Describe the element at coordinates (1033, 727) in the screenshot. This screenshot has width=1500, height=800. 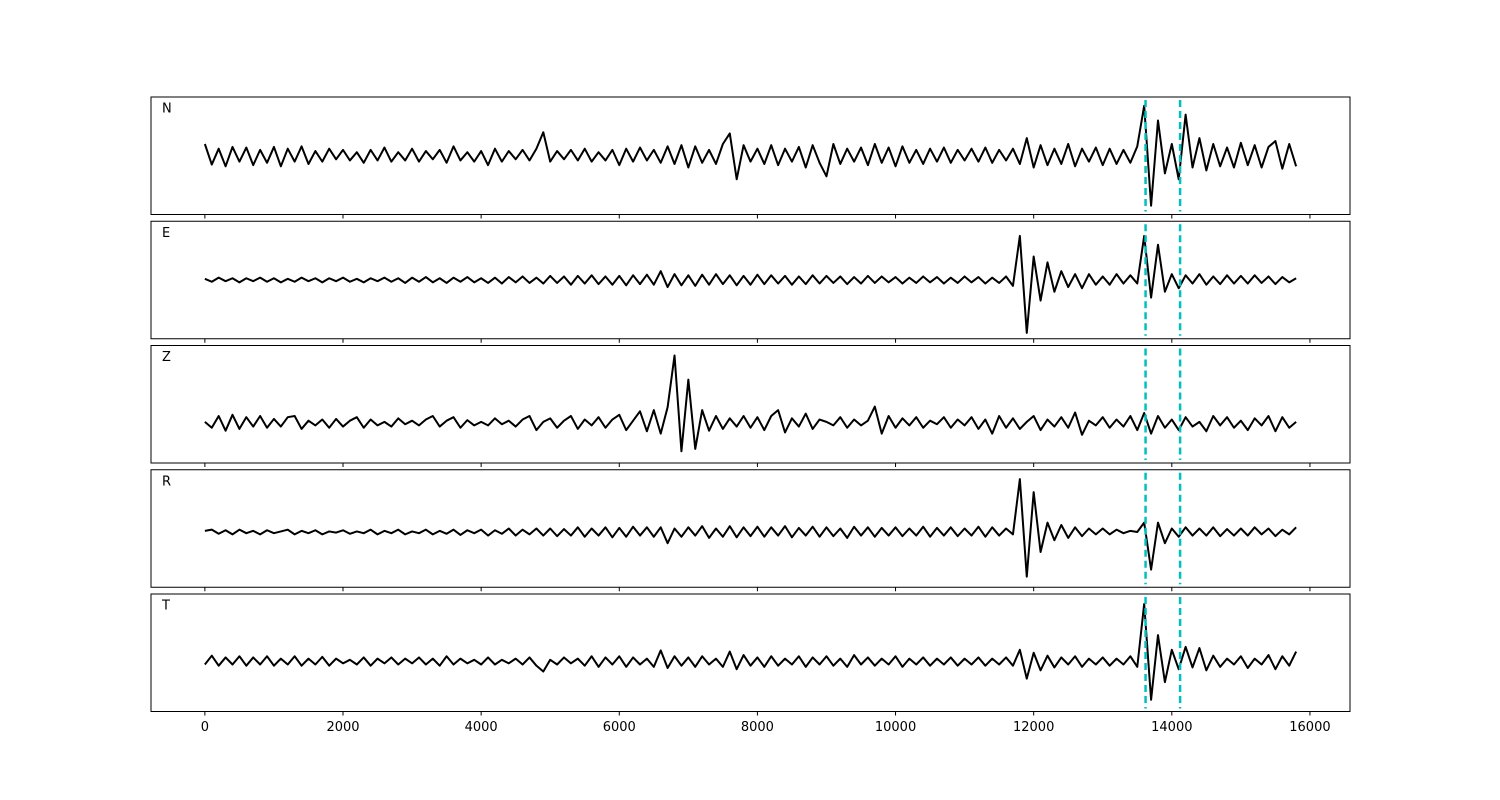
I see `x-tick-label: 12000` at that location.